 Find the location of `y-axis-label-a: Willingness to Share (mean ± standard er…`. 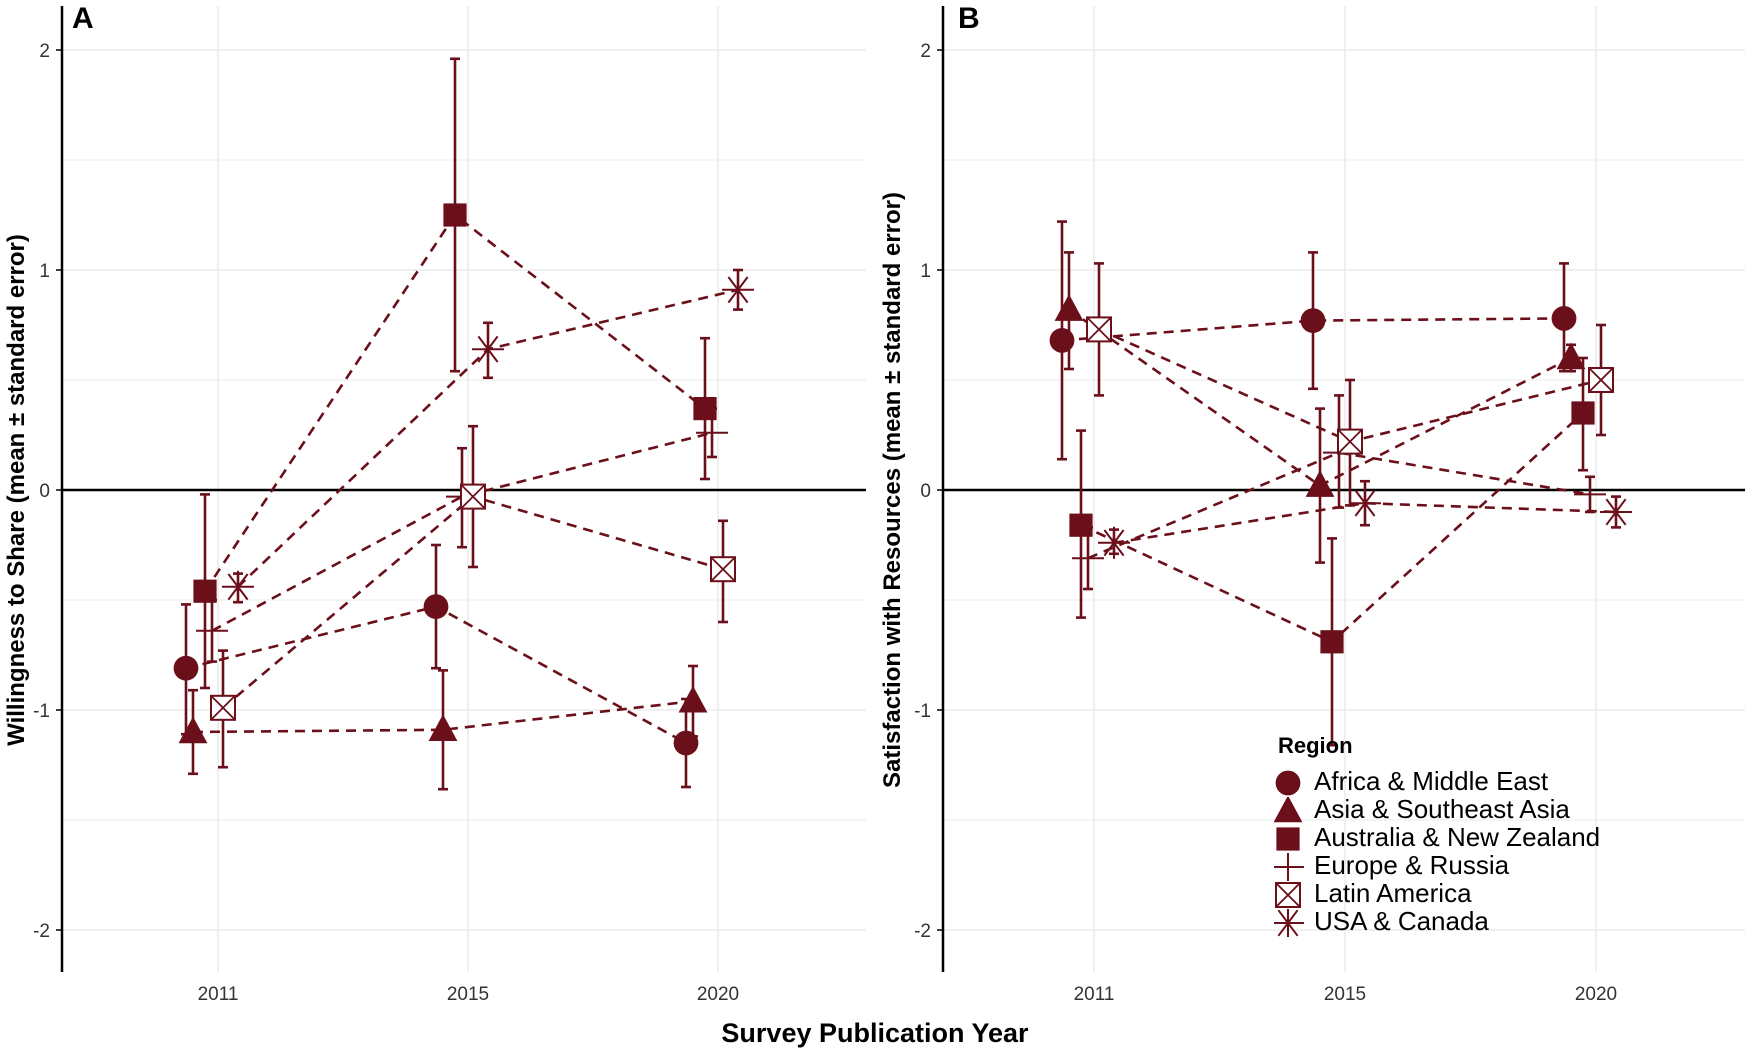

y-axis-label-a: Willingness to Share (mean ± standard er… is located at coordinates (16, 490).